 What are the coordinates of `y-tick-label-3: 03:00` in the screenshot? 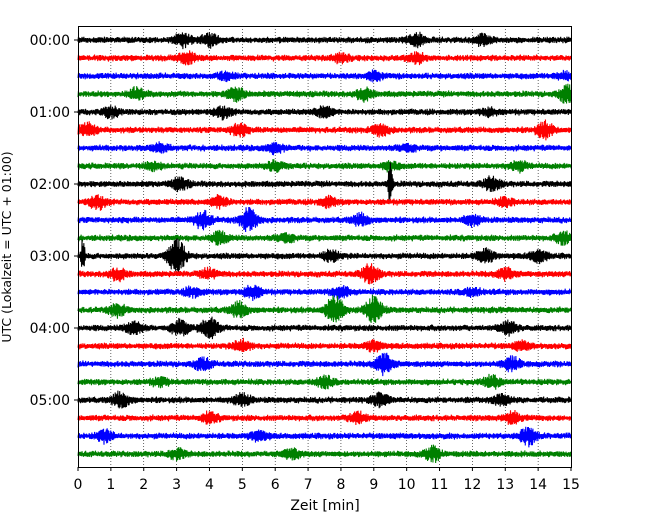 It's located at (50, 257).